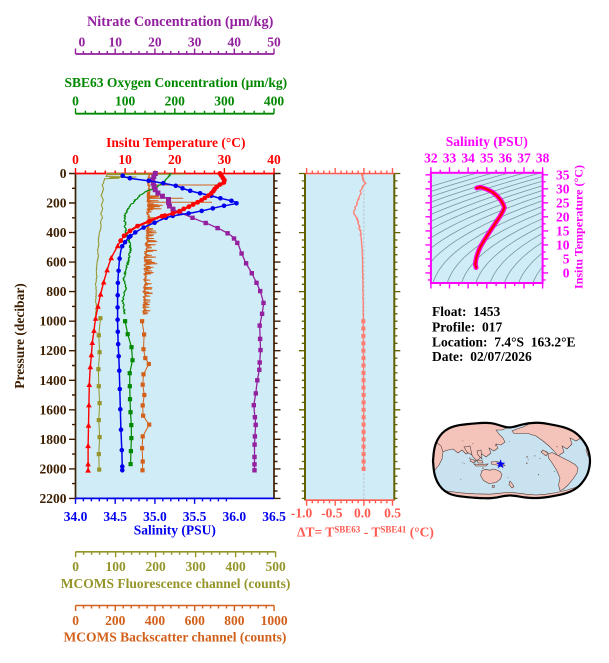  I want to click on svg-text: 15, so click(563, 230).